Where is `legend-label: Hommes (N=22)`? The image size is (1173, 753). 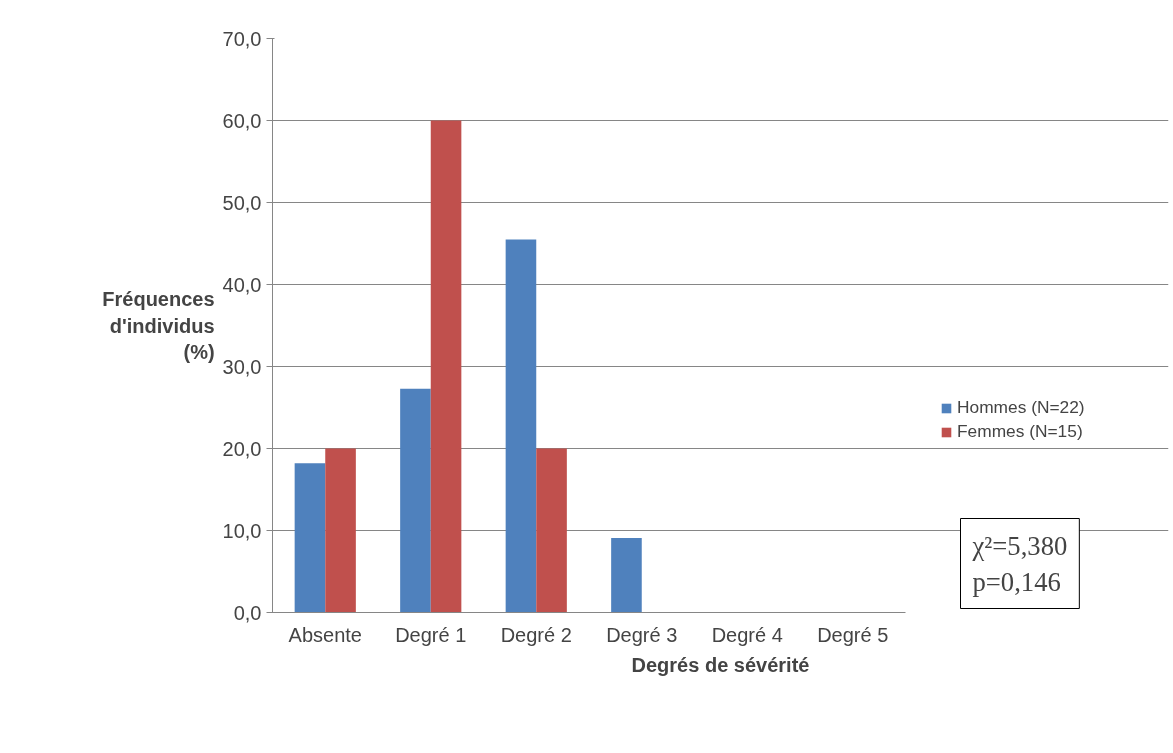 legend-label: Hommes (N=22) is located at coordinates (1021, 407).